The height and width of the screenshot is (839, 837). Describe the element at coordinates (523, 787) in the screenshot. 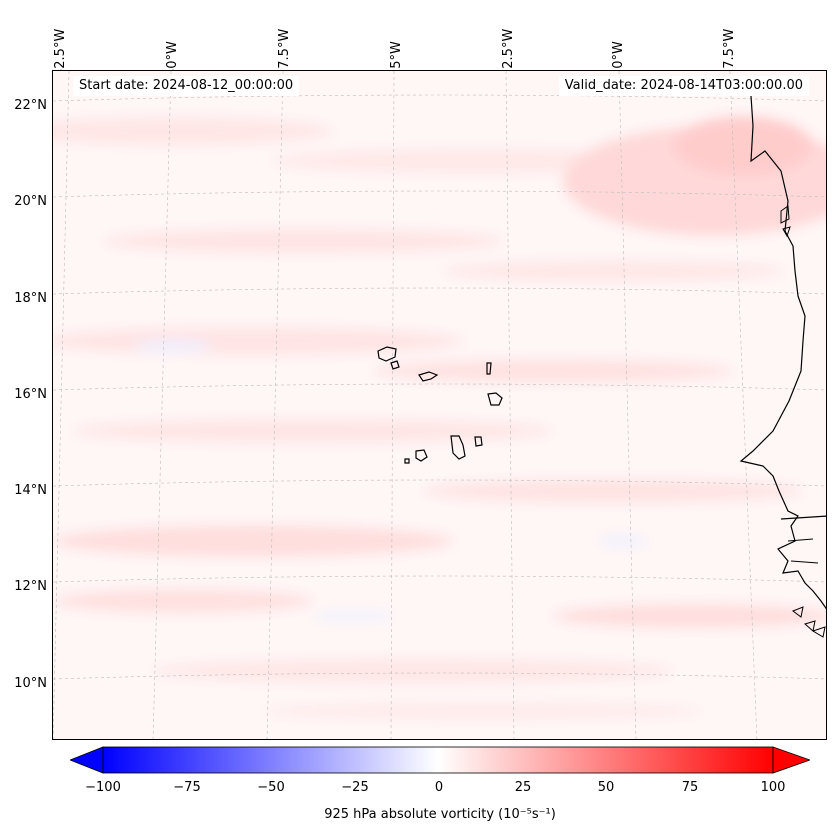

I see `colorbar-tick-25: 25` at that location.